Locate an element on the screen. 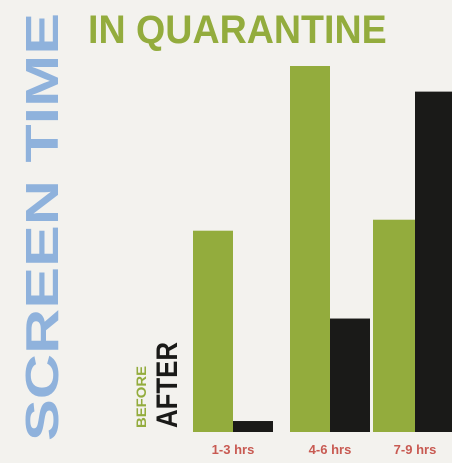 This screenshot has width=452, height=463. legend-svg: BEFORE AFTER is located at coordinates (158, 385).